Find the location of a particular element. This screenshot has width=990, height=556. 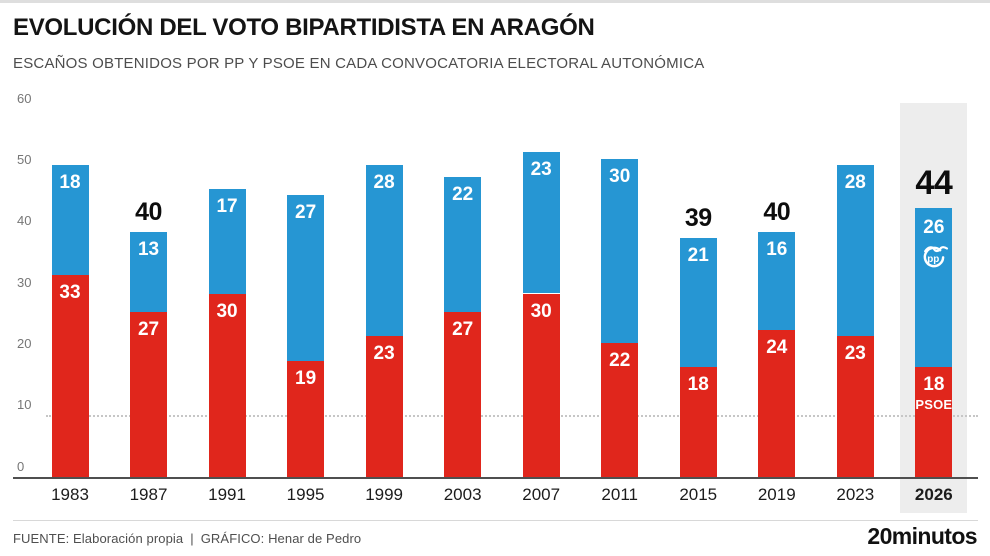

psoe-wordmark: PSOE is located at coordinates (934, 405).